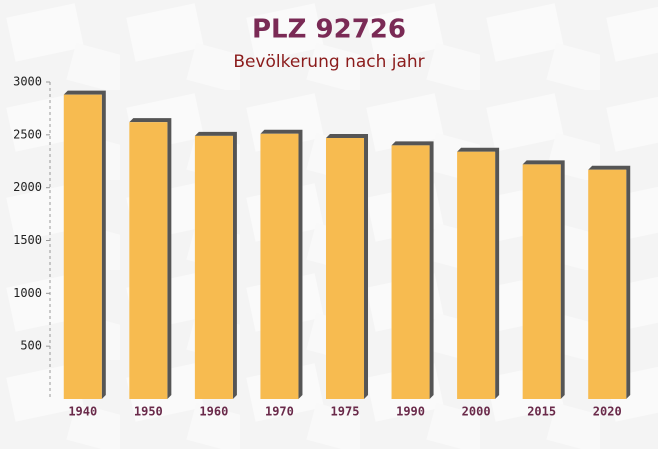 This screenshot has height=449, width=658. What do you see at coordinates (410, 412) in the screenshot?
I see `x-tick-label: 1990` at bounding box center [410, 412].